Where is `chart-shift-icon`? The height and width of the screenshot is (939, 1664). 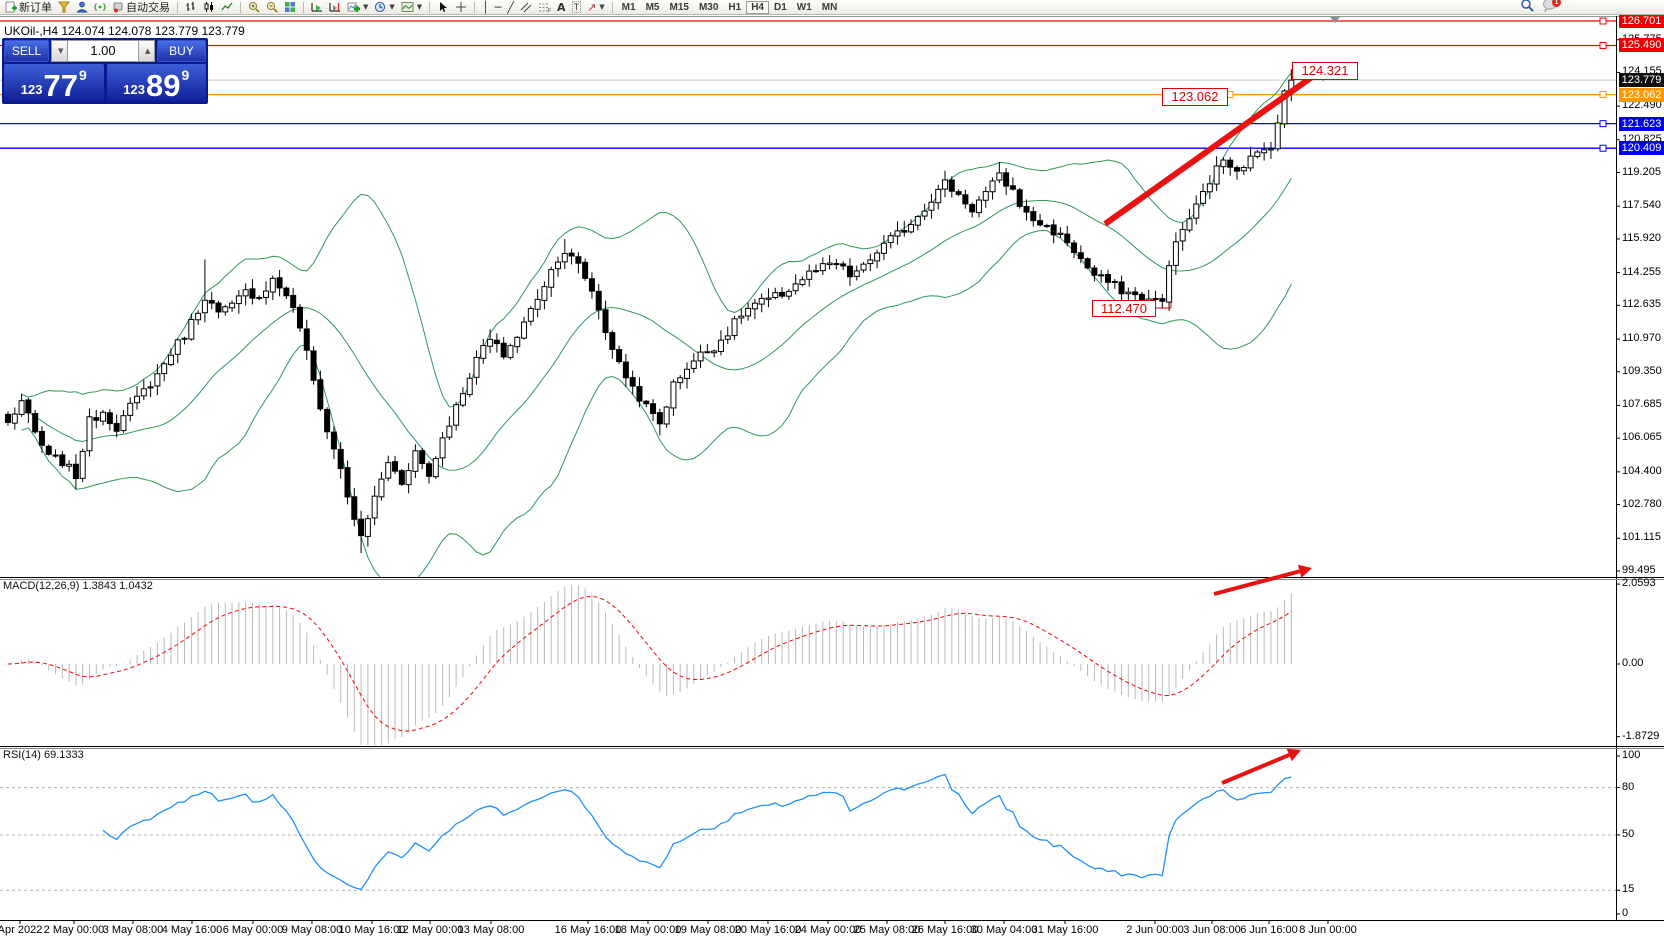
chart-shift-icon is located at coordinates (335, 7).